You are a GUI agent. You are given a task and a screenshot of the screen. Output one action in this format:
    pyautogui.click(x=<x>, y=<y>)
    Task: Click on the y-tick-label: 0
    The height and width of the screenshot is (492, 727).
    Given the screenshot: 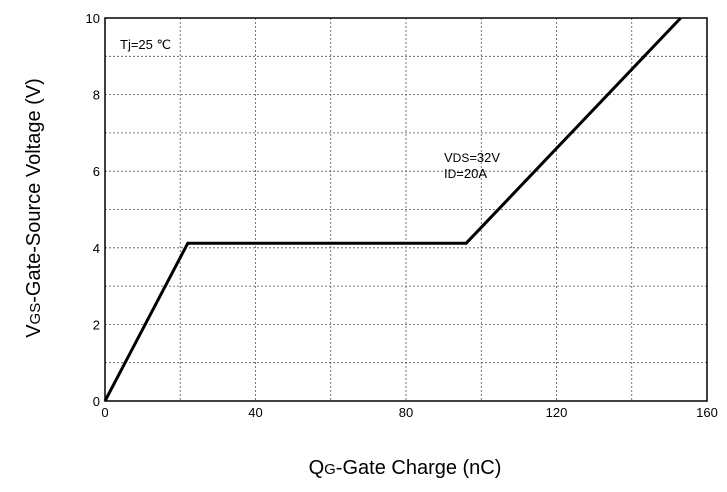 What is the action you would take?
    pyautogui.click(x=96, y=401)
    